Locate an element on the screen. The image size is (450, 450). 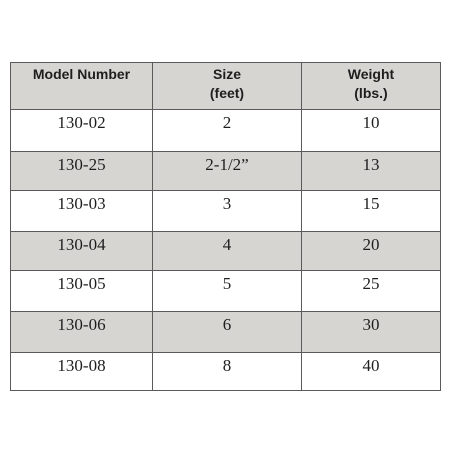
table-row: 130-04 4 20 is located at coordinates (225, 251).